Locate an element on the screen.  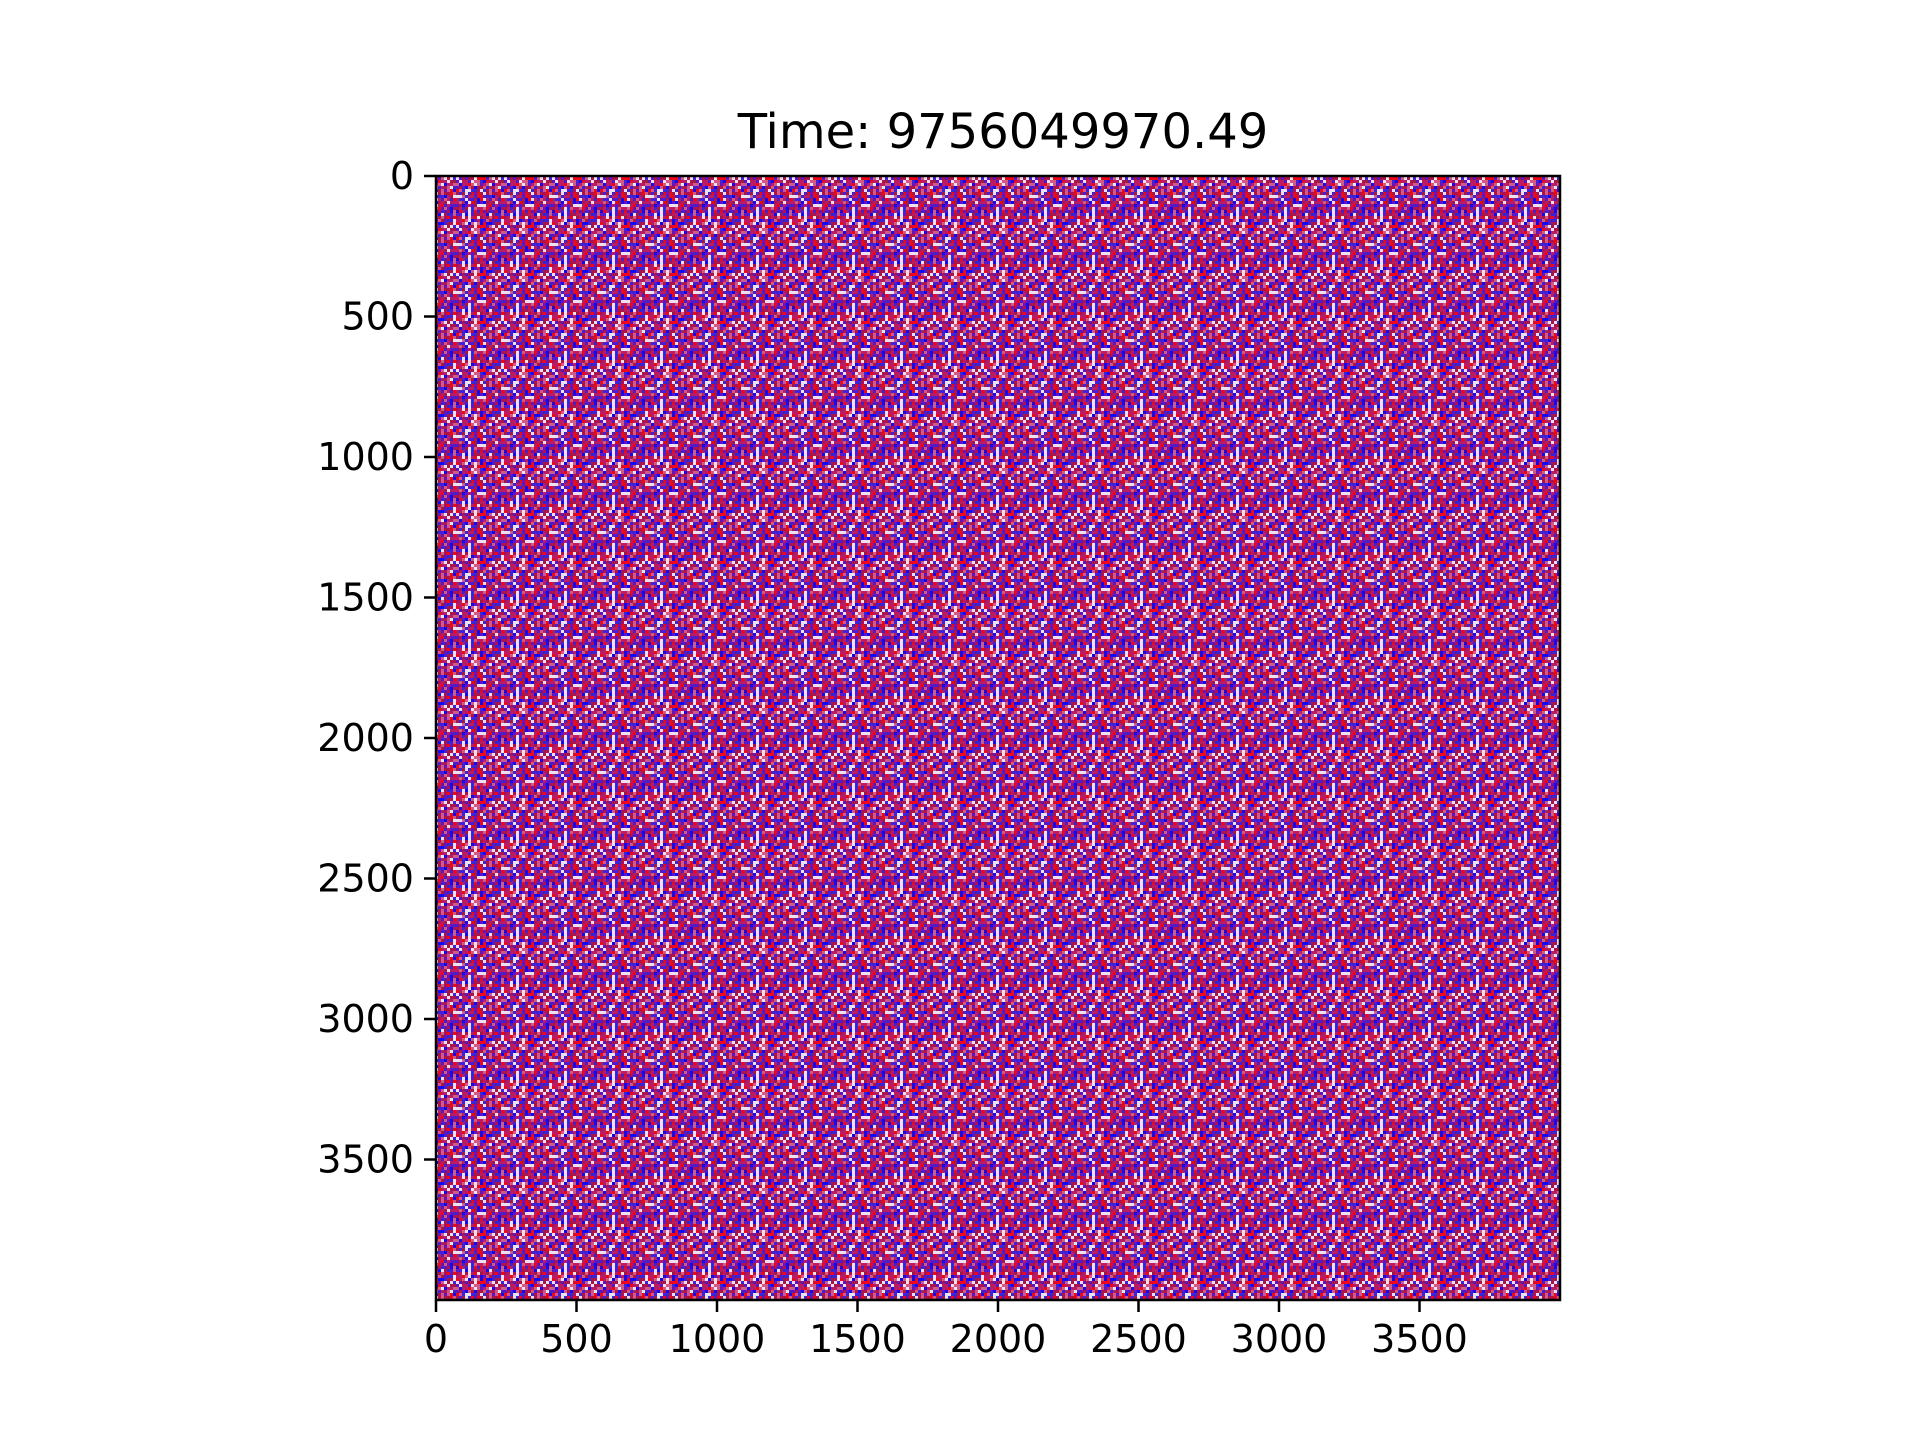
x-tick-label: 3500 is located at coordinates (1419, 1339).